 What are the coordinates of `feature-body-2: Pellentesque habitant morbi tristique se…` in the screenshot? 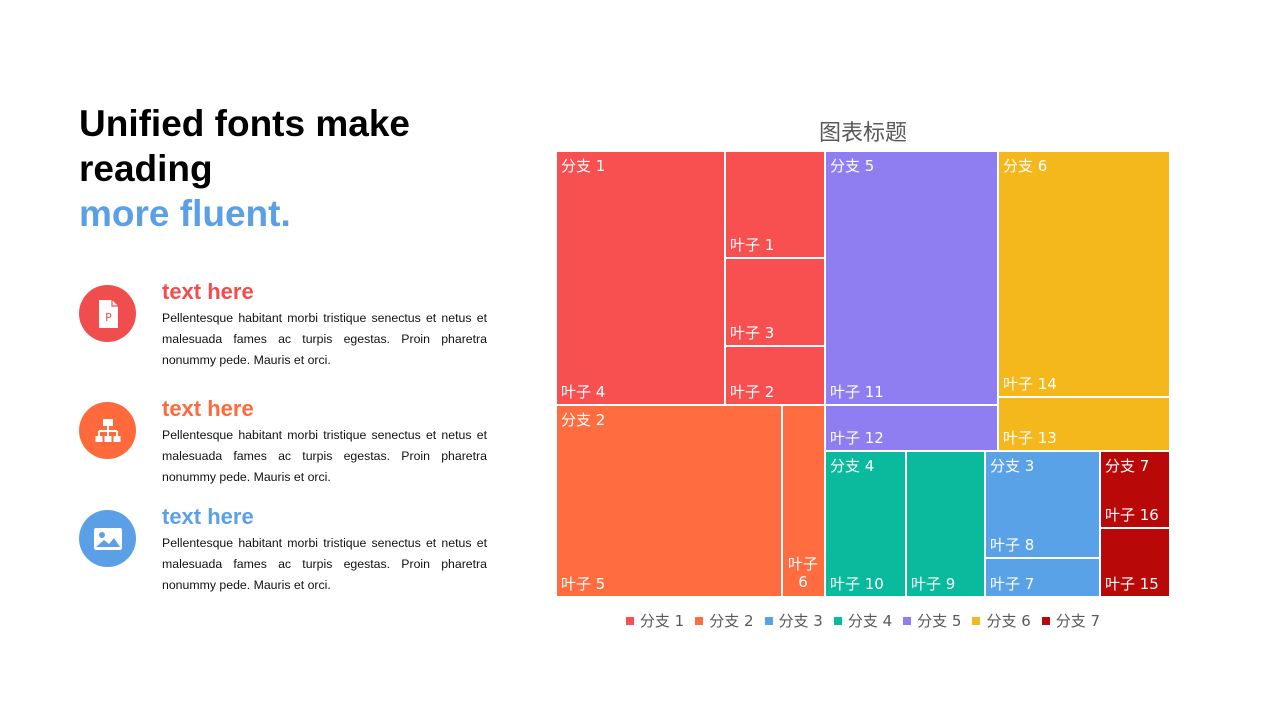 It's located at (324, 456).